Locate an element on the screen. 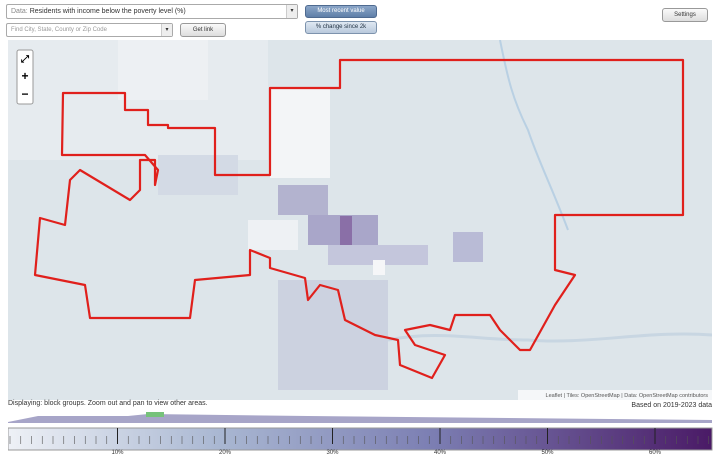 The width and height of the screenshot is (720, 462). most-recent-button: Most recent value is located at coordinates (341, 11).